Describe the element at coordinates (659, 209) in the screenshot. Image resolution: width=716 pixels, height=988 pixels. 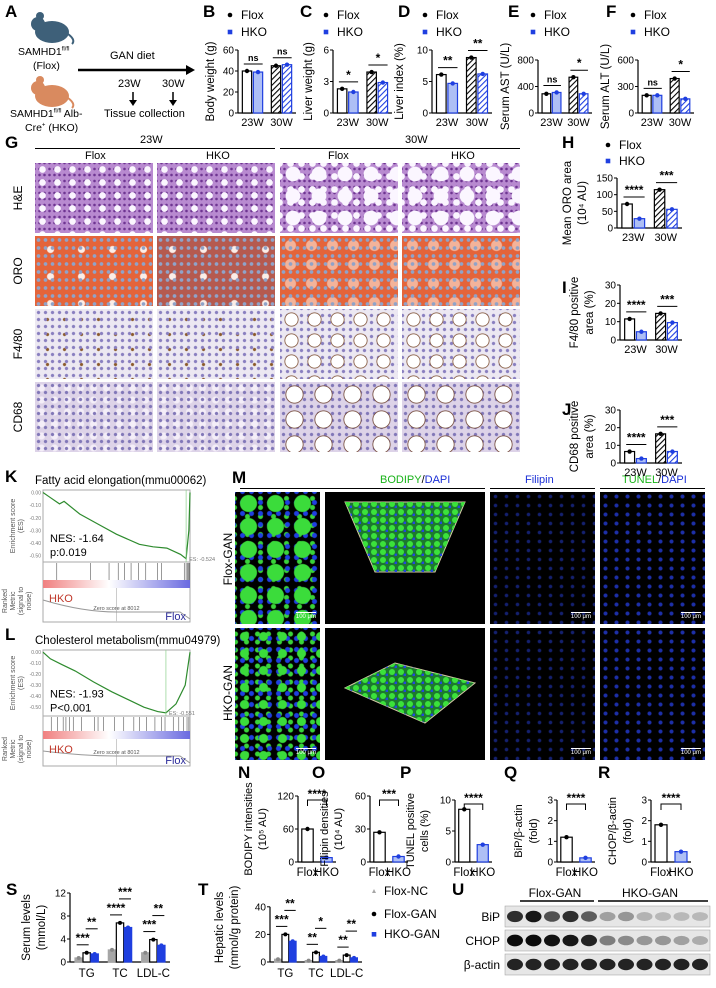
I see `bar-flox-30w` at that location.